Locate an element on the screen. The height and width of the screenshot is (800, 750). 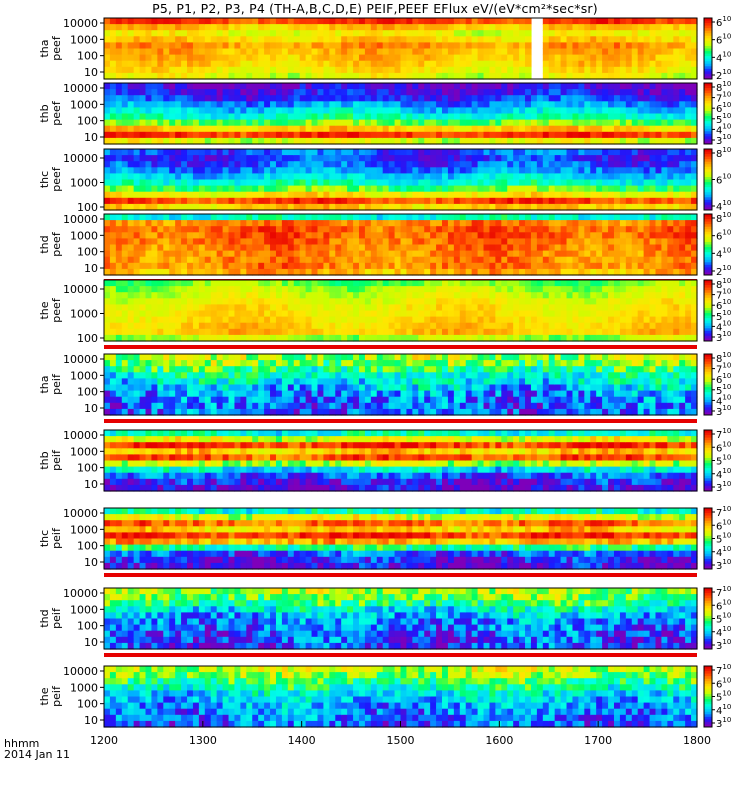
y-axis-label: the is located at coordinates (44, 310).